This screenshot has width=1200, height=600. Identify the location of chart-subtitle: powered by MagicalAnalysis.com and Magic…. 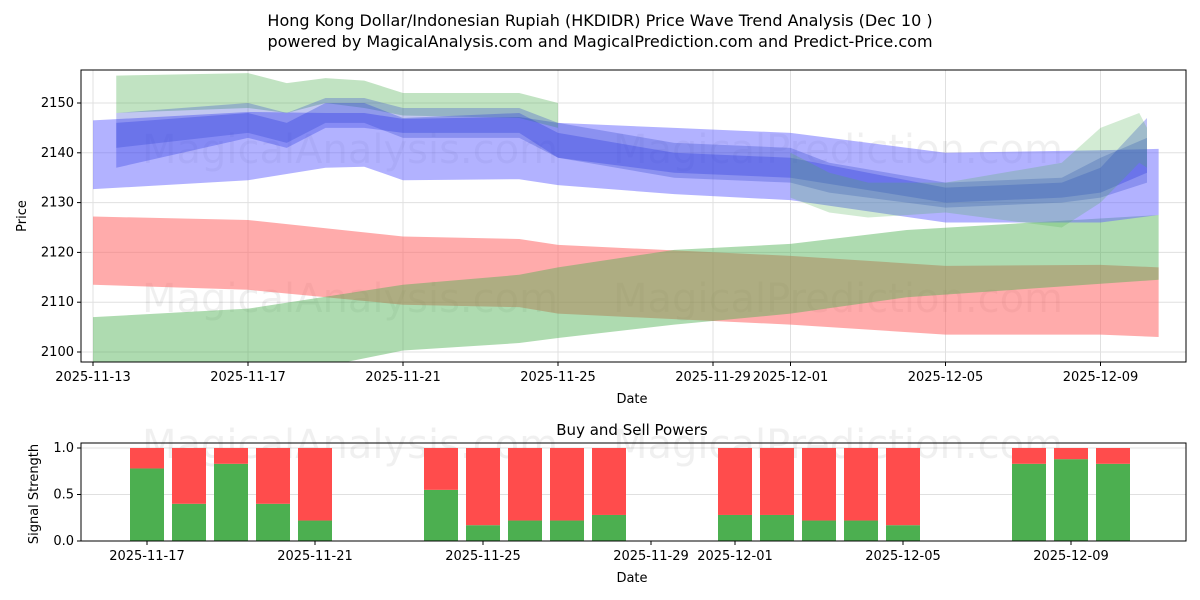
(599, 41).